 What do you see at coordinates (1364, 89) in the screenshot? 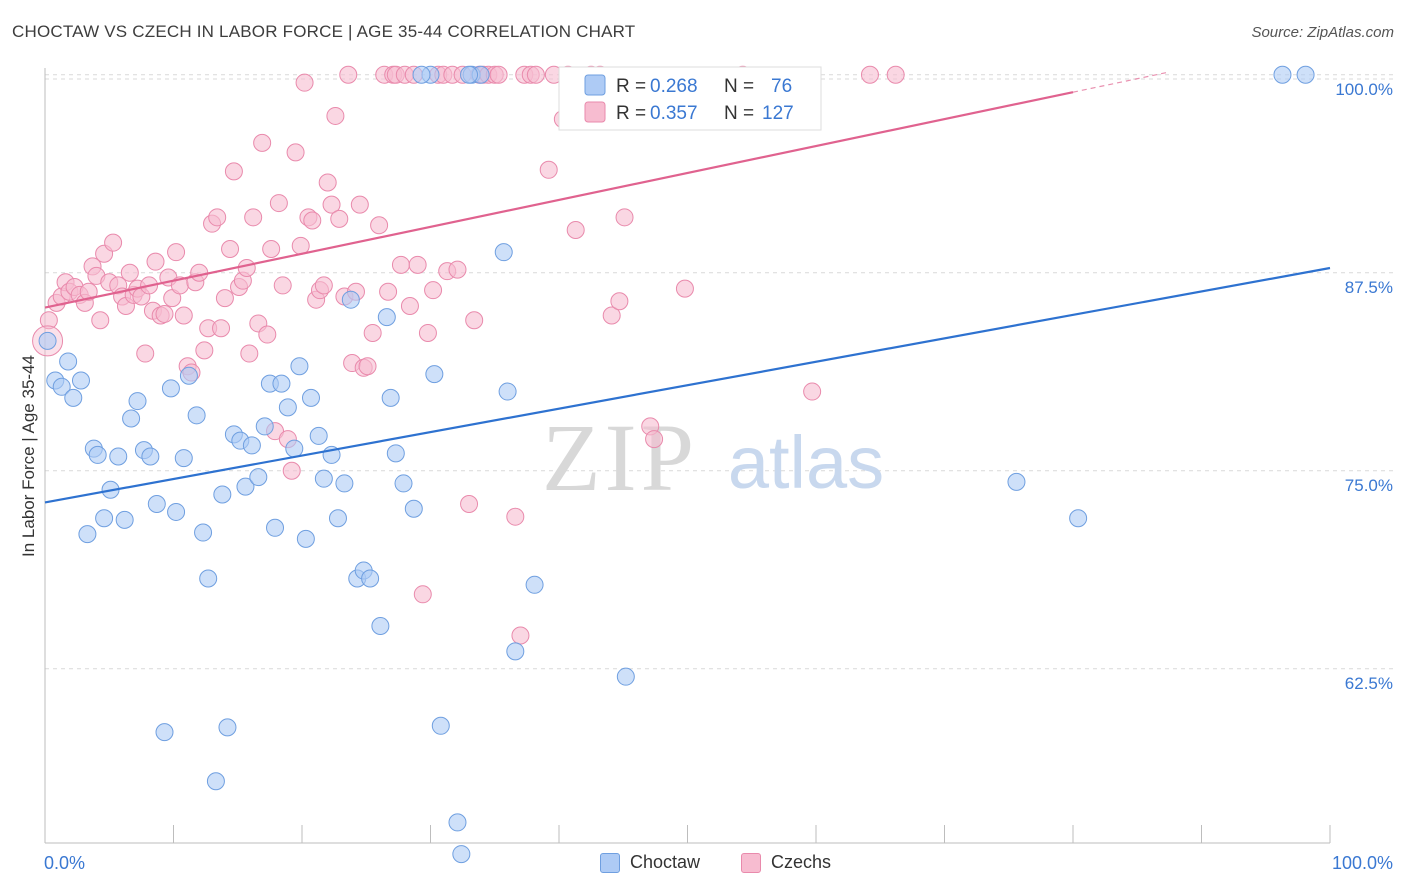
I see `y-tick-label: 100.0%` at bounding box center [1364, 89].